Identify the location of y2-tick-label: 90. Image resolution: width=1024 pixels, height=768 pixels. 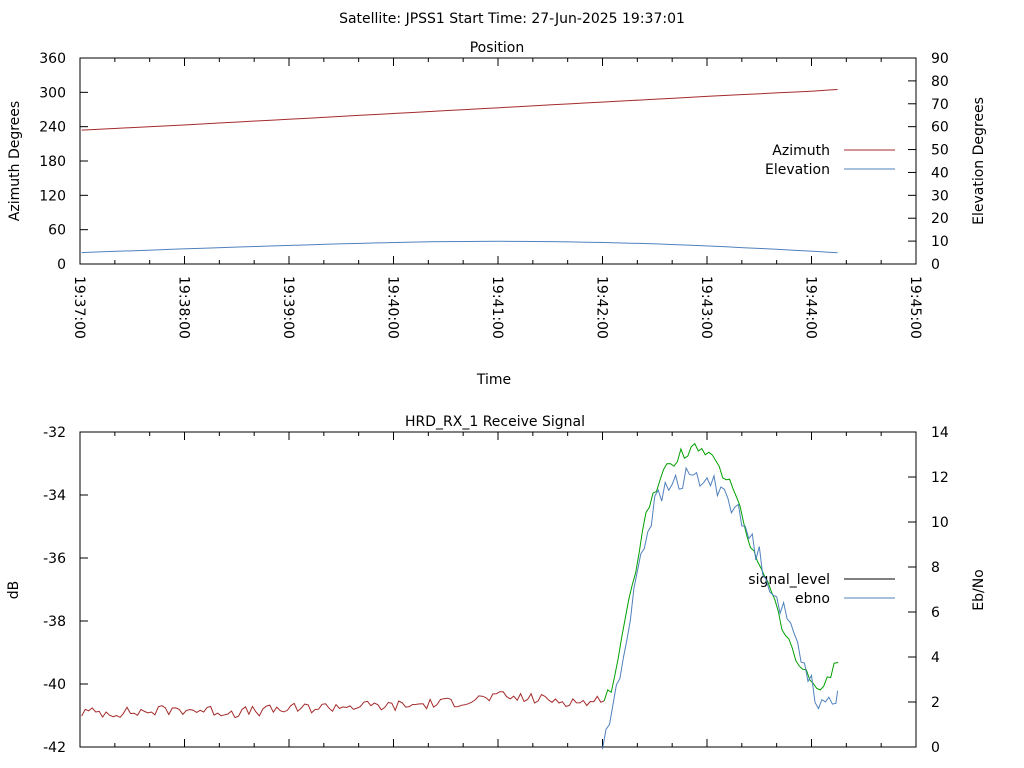
(940, 59).